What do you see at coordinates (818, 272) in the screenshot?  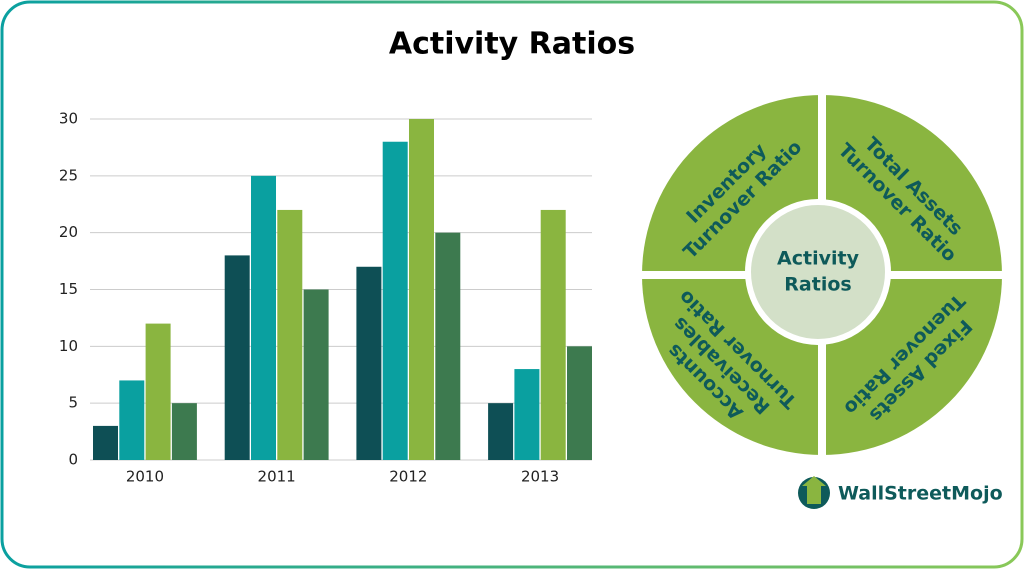 I see `center-circle` at bounding box center [818, 272].